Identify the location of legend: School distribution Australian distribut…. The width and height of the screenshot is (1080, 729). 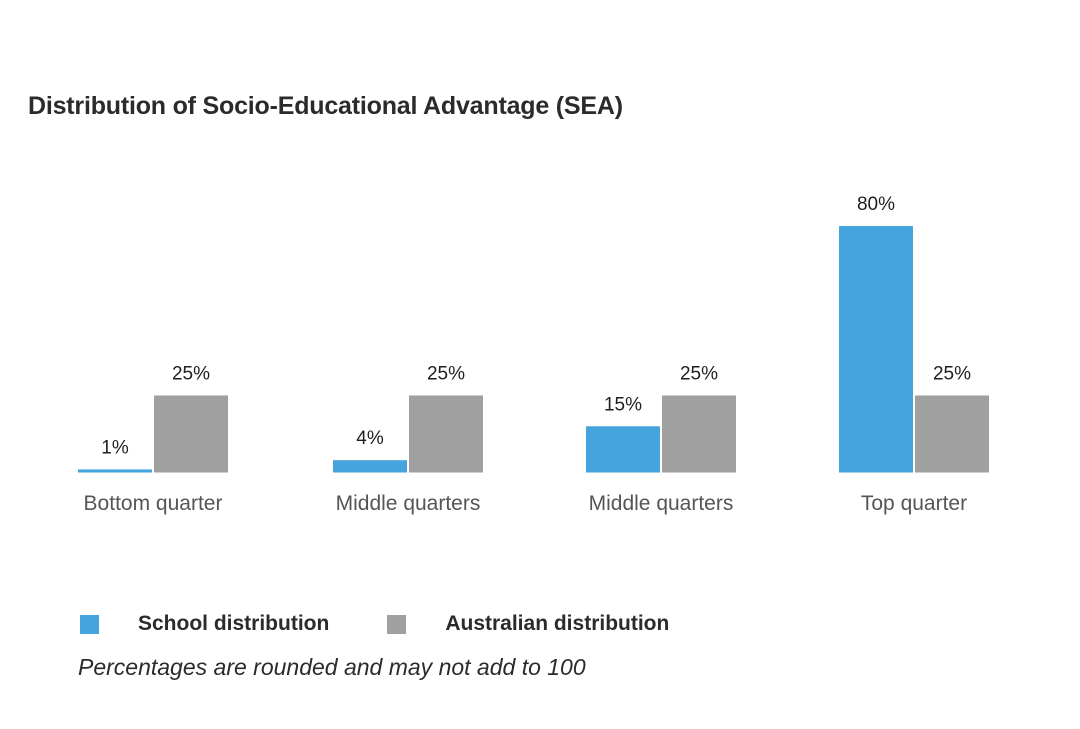
(374, 624).